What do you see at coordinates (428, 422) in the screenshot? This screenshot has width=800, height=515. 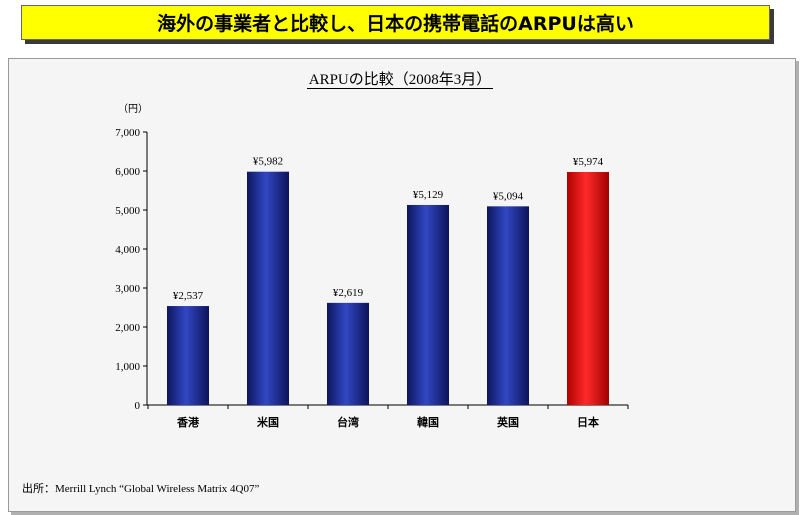 I see `category-label: 韓国` at bounding box center [428, 422].